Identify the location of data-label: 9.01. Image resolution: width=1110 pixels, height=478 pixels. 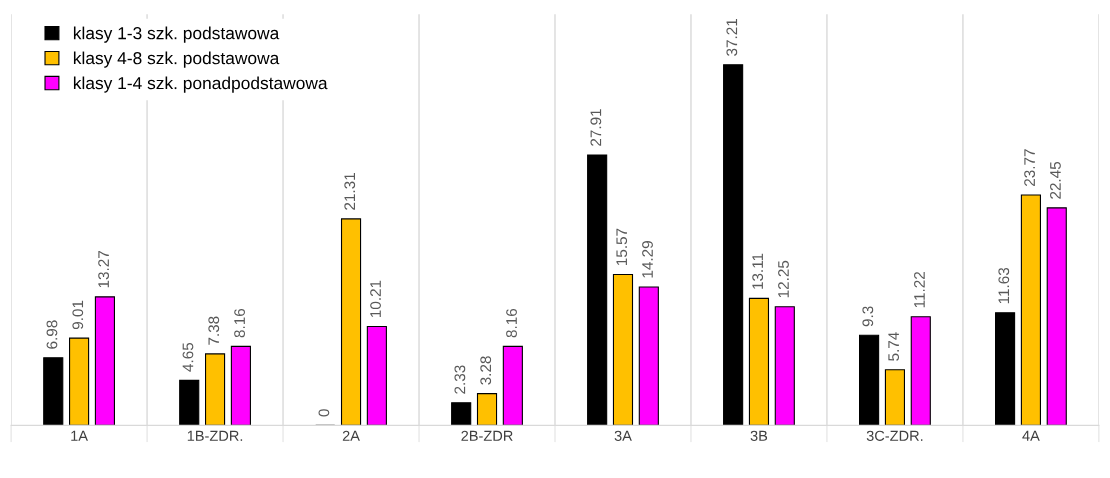
(78, 315).